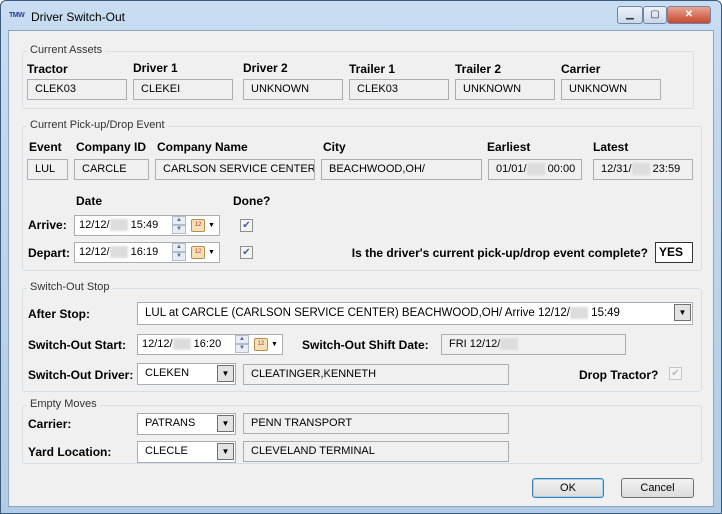 The height and width of the screenshot is (514, 722). What do you see at coordinates (252, 201) in the screenshot?
I see `done-label: Done?` at bounding box center [252, 201].